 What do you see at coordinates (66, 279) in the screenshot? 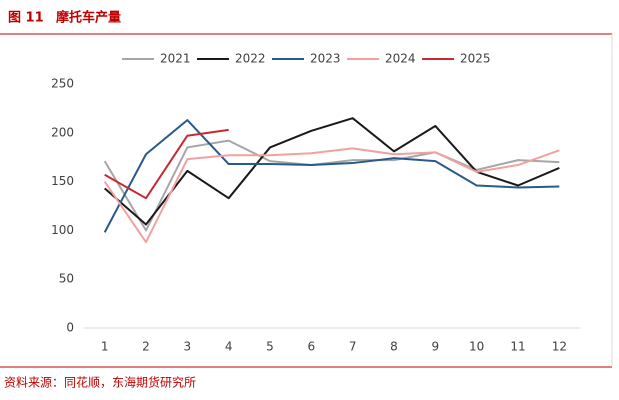
I see `y-tick-label: 50` at bounding box center [66, 279].